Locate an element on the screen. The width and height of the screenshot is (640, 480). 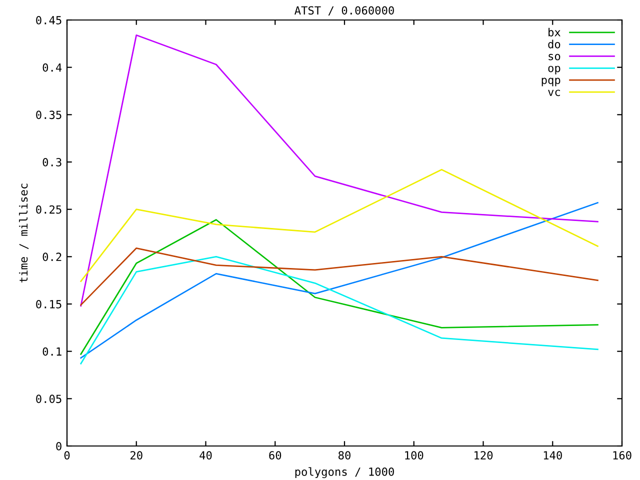
line-series is located at coordinates (339, 276).